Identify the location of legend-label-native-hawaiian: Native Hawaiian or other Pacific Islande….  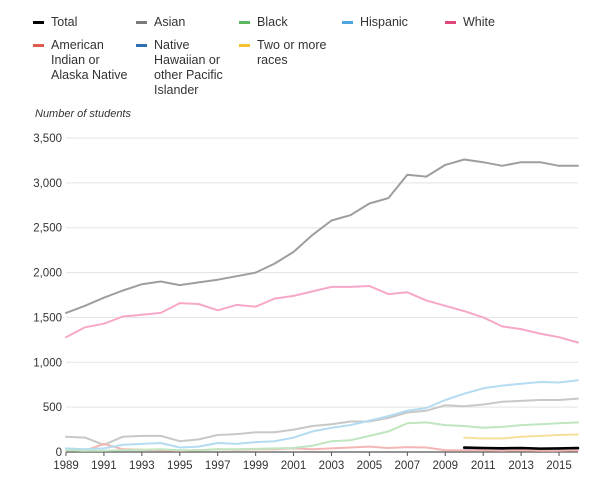
(188, 67).